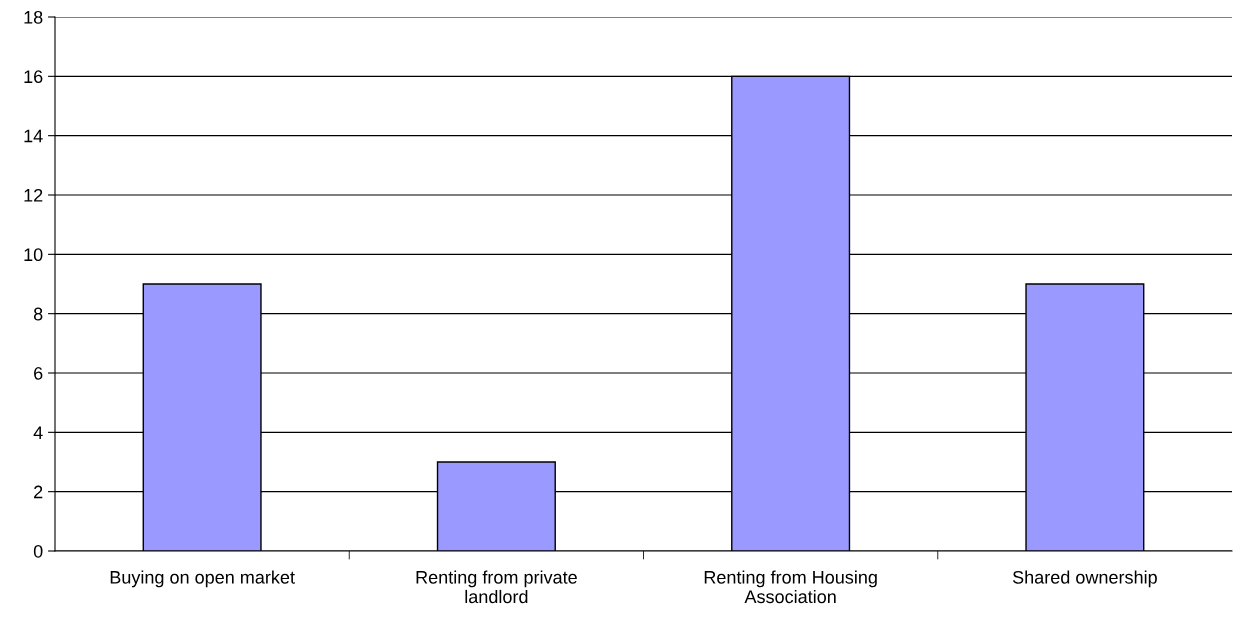 This screenshot has height=630, width=1234. I want to click on y-tick-label: 12, so click(33, 195).